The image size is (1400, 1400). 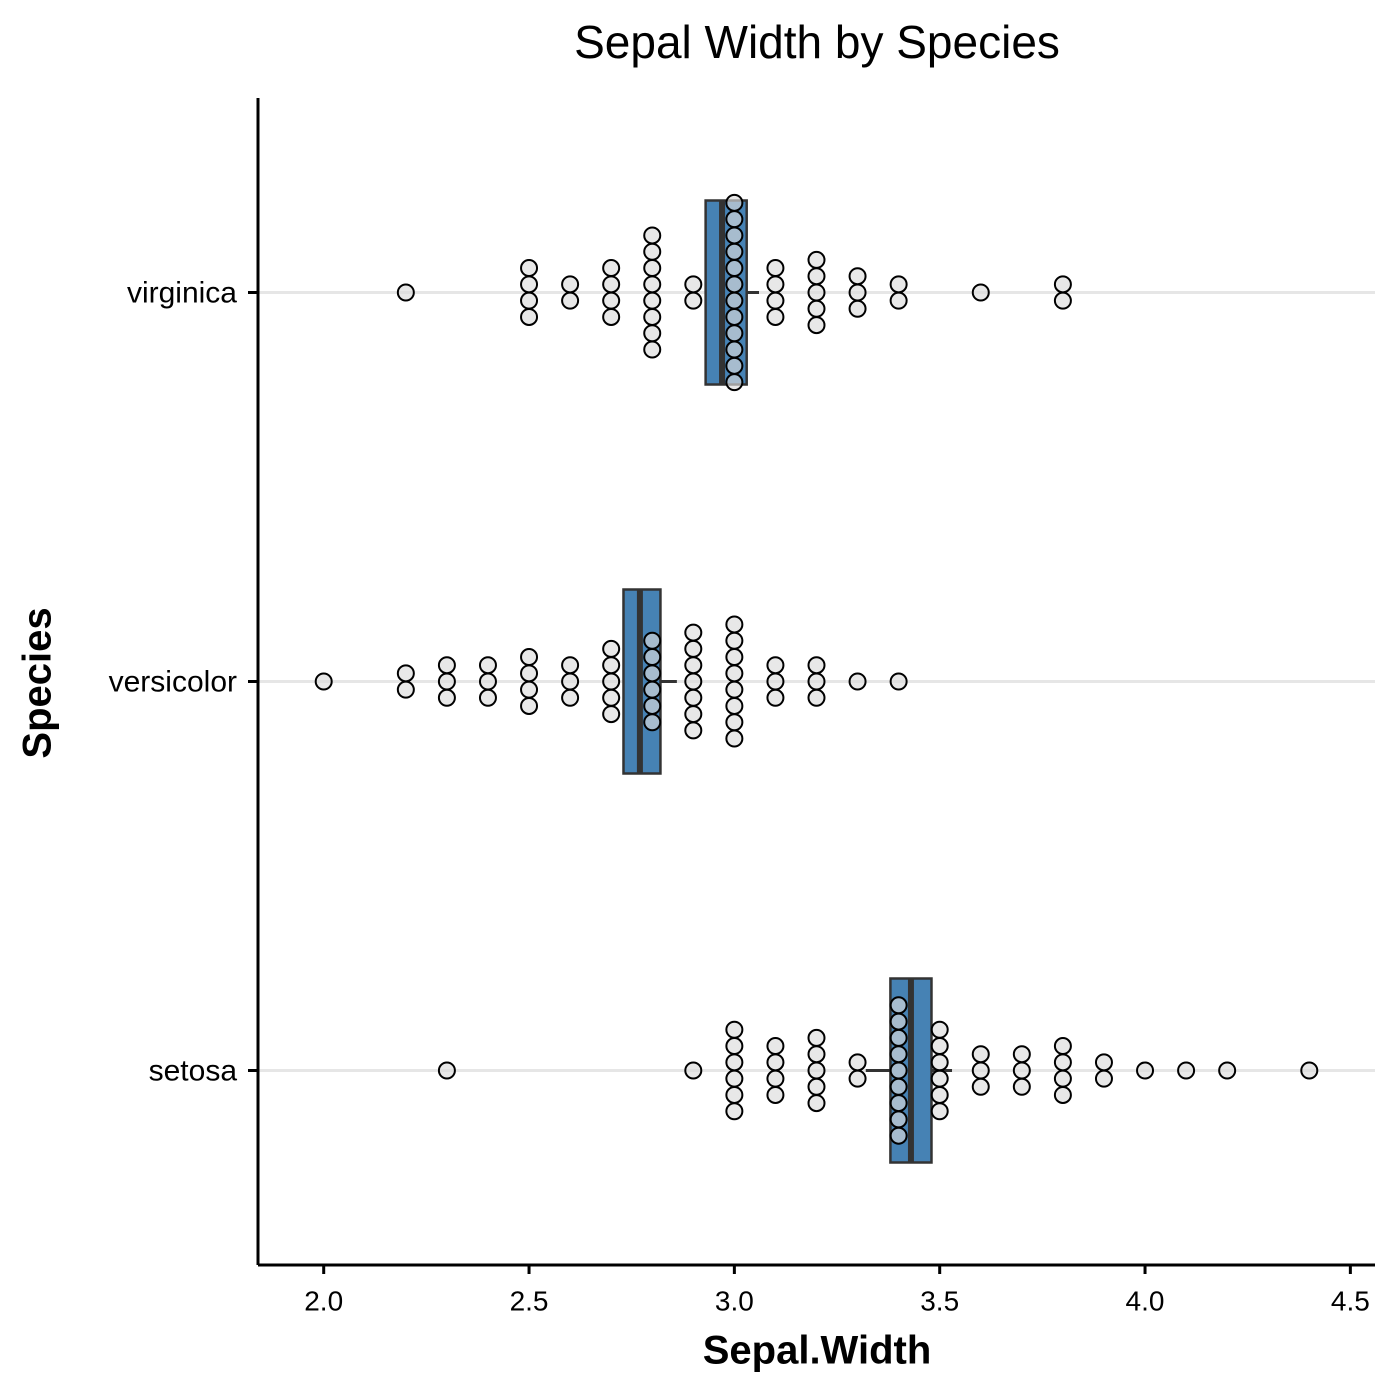 I want to click on x-tick-label: 3.0, so click(x=734, y=1300).